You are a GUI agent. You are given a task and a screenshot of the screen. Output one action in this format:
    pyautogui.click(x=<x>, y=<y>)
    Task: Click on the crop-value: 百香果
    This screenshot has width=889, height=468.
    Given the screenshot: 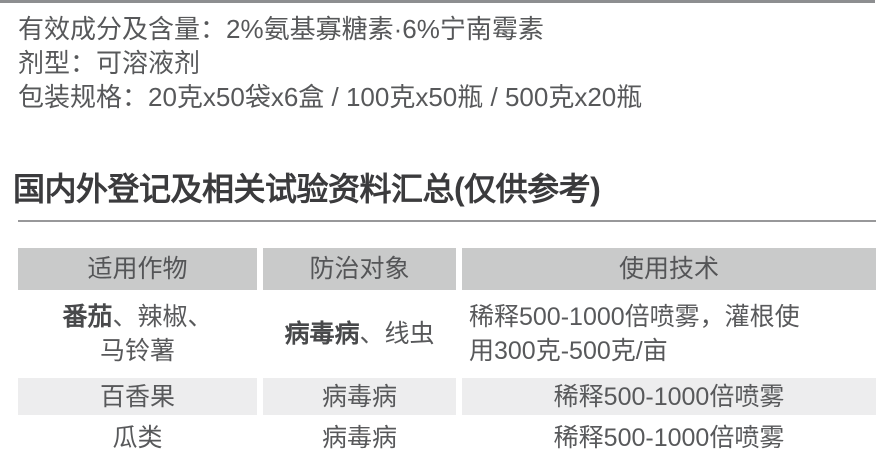 What is the action you would take?
    pyautogui.click(x=137, y=397)
    